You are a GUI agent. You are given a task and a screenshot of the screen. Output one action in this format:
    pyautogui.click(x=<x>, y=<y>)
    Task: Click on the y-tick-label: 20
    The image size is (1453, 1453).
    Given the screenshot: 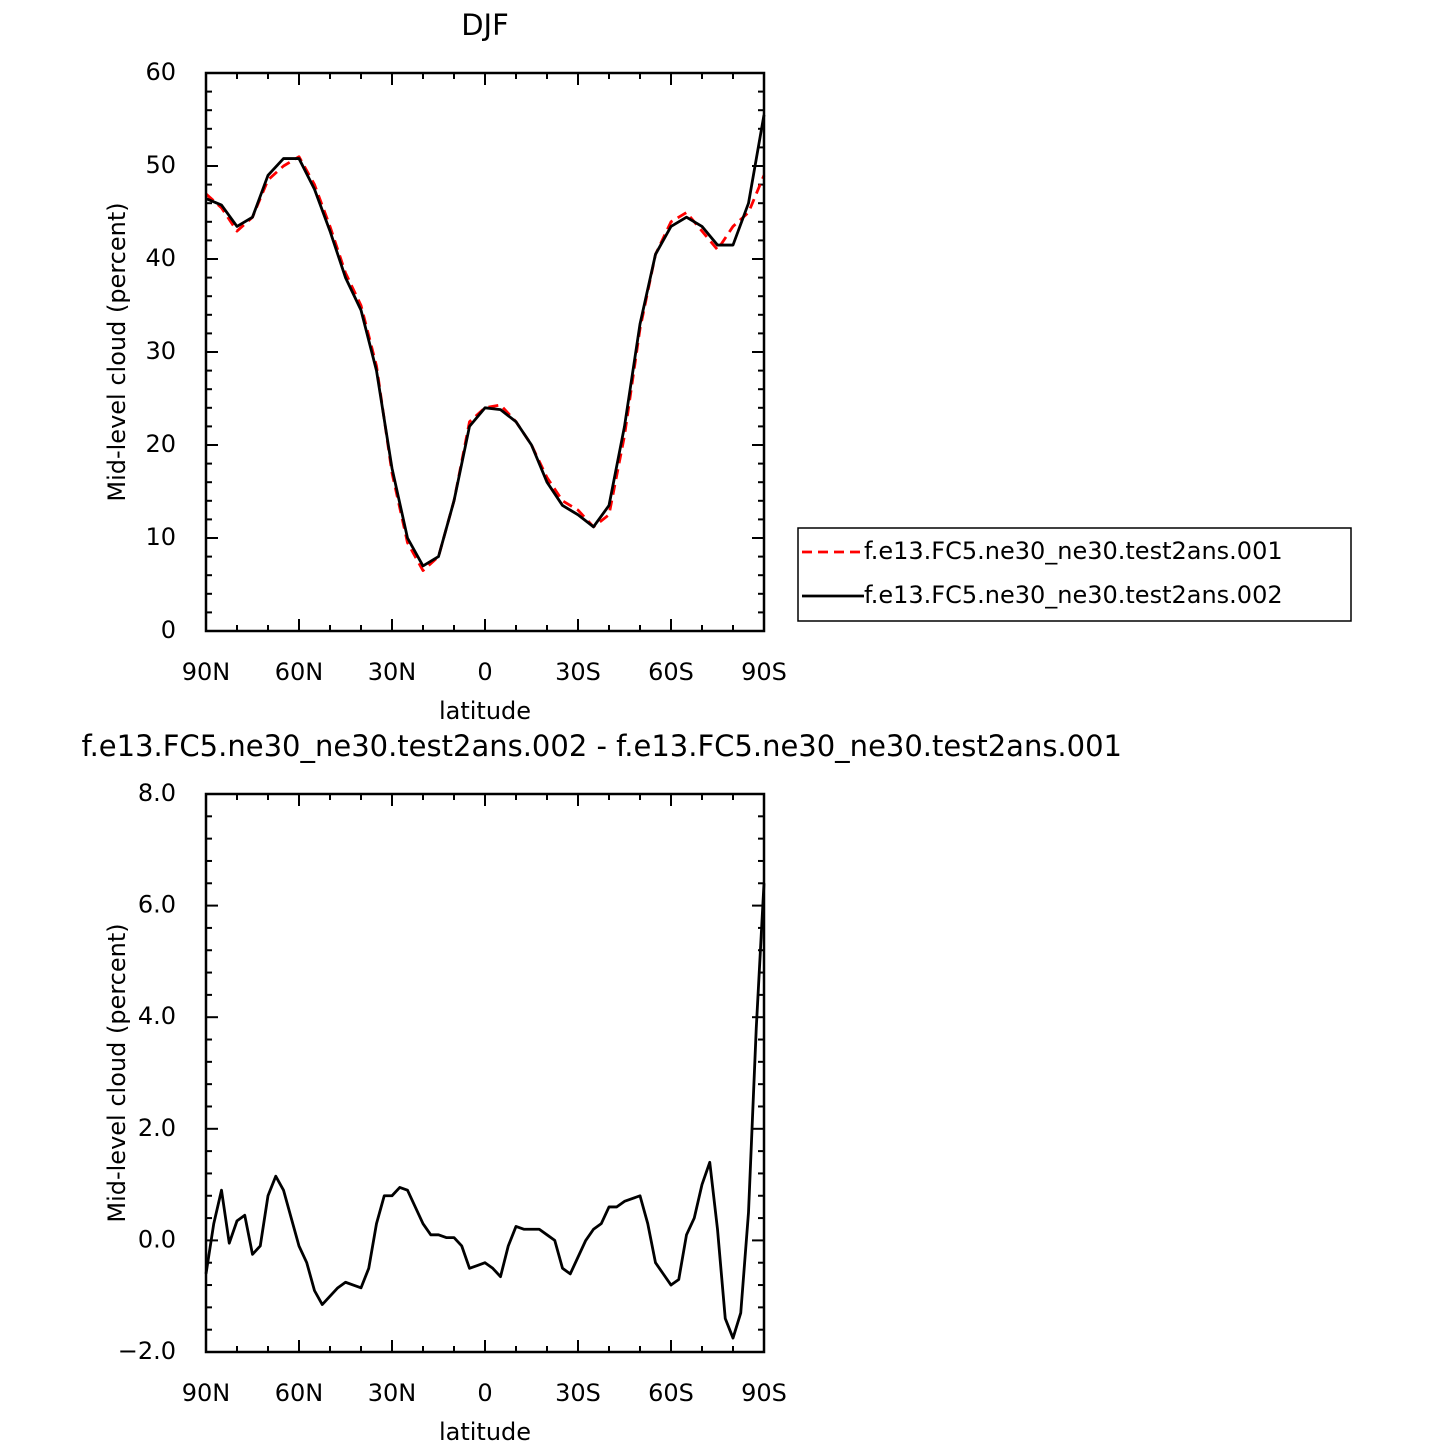 What is the action you would take?
    pyautogui.click(x=160, y=444)
    